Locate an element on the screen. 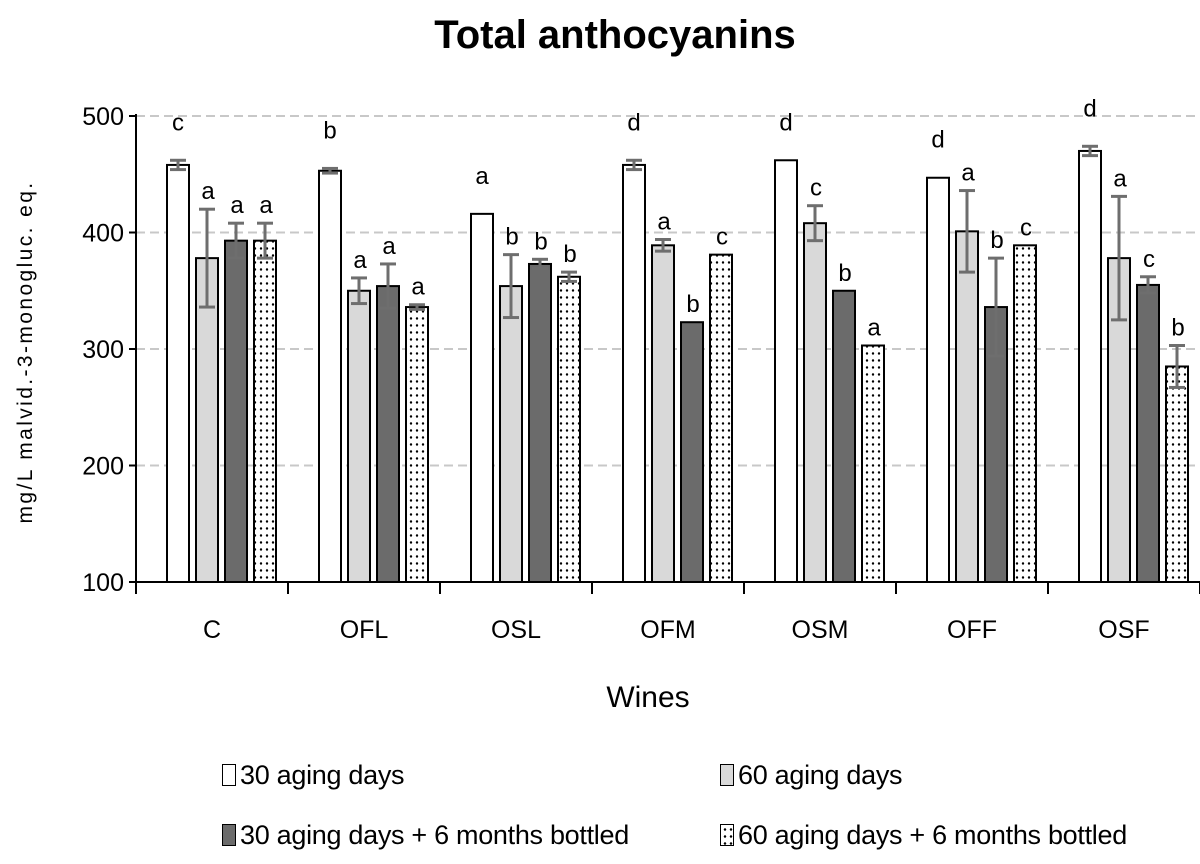 Image resolution: width=1200 pixels, height=864 pixels. y-axis-label: mg/L malvid.-3-monogluc. eq. is located at coordinates (25, 351).